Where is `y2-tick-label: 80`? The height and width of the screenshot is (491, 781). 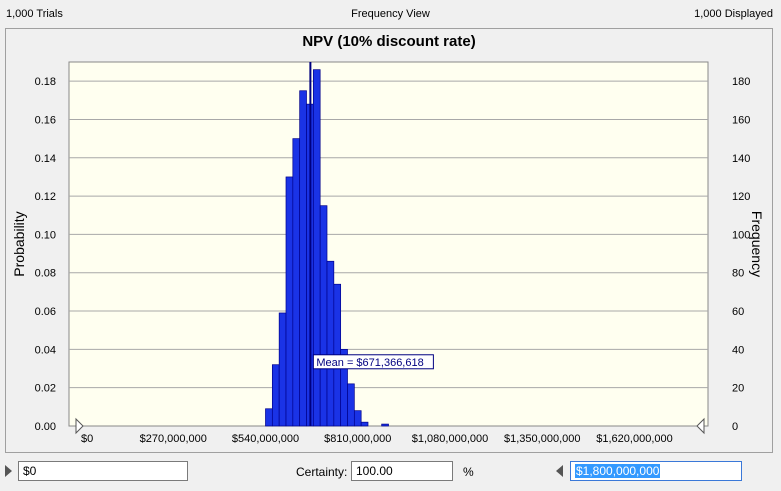
y2-tick-label: 80 is located at coordinates (738, 274).